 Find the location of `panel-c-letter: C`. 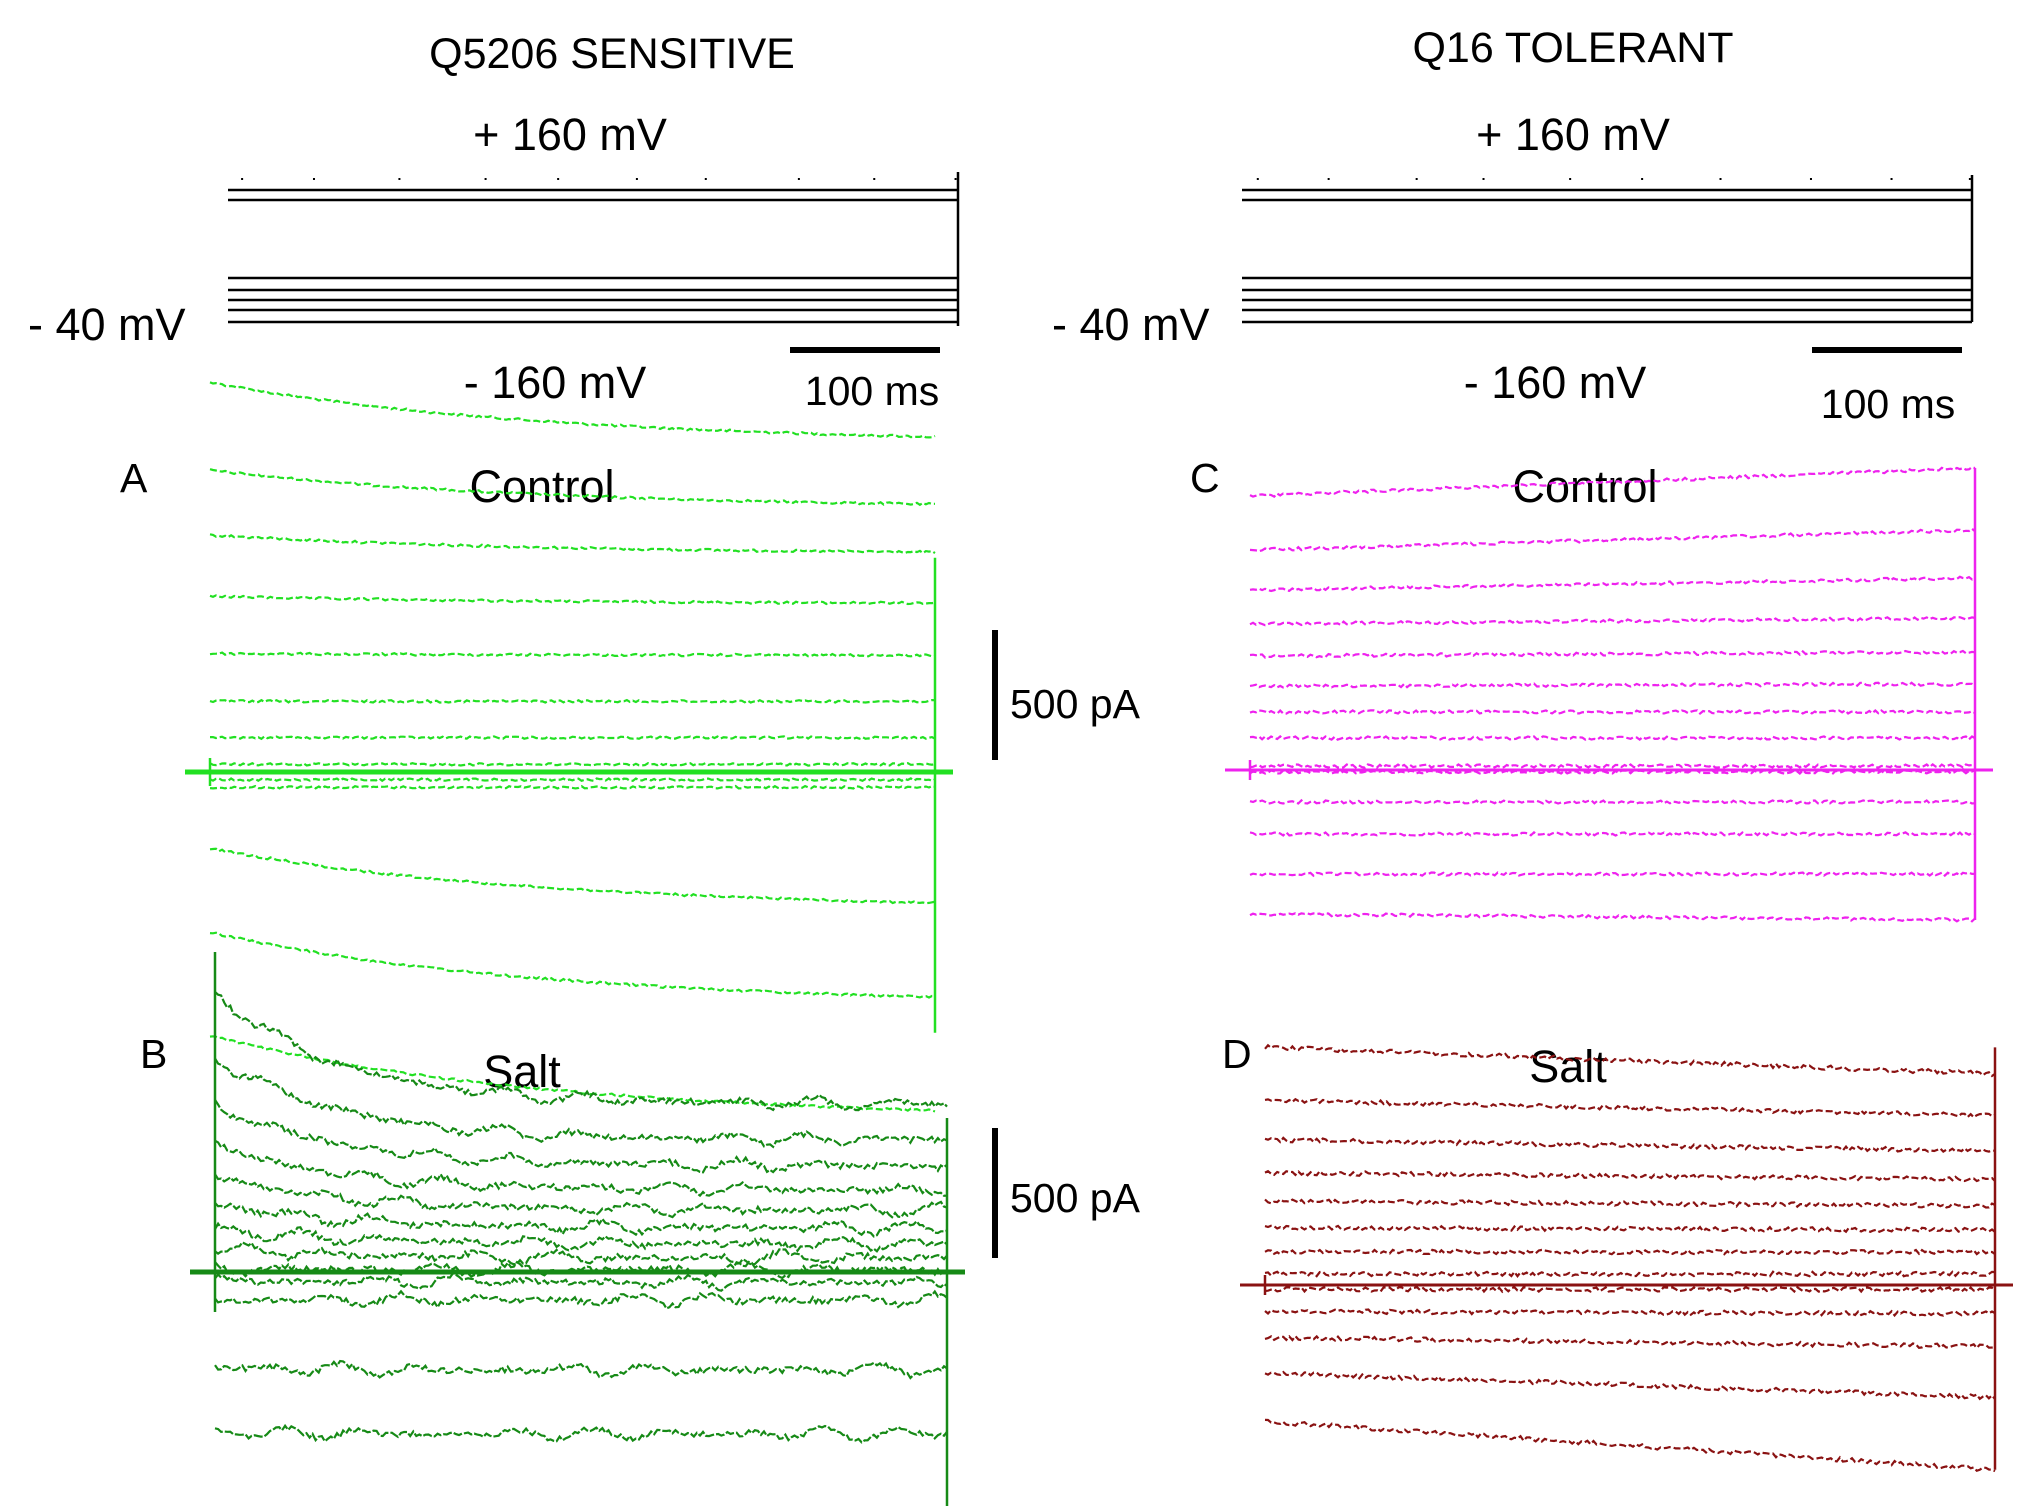

panel-c-letter: C is located at coordinates (1205, 478).